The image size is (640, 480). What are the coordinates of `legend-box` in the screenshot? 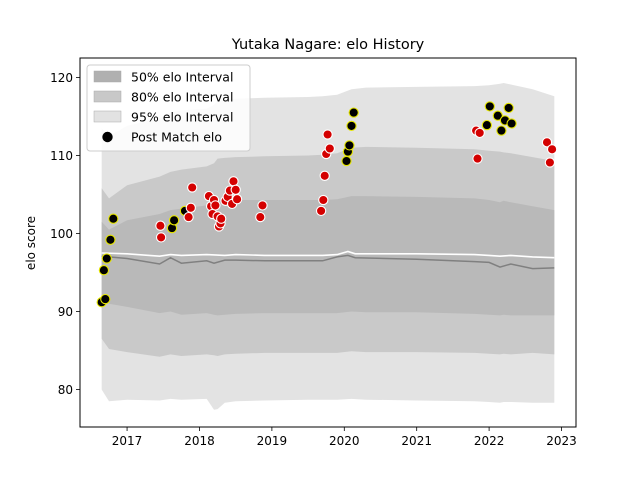 It's located at (168, 108).